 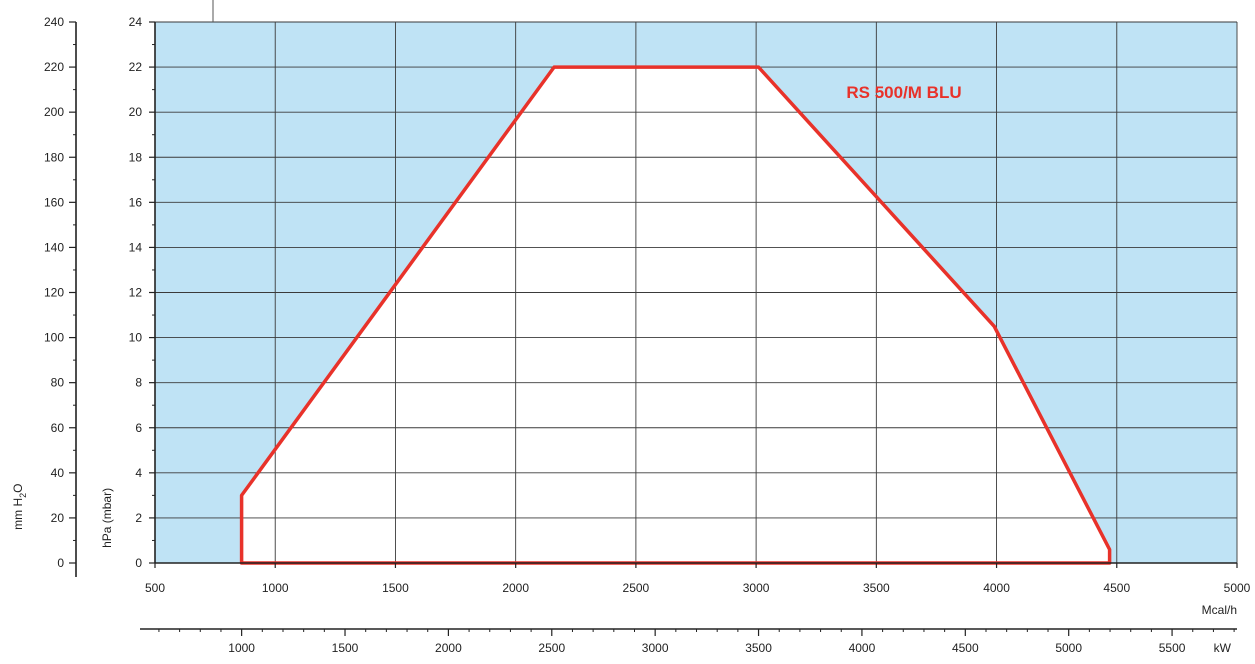 What do you see at coordinates (345, 648) in the screenshot?
I see `x2-tick-label: 1500` at bounding box center [345, 648].